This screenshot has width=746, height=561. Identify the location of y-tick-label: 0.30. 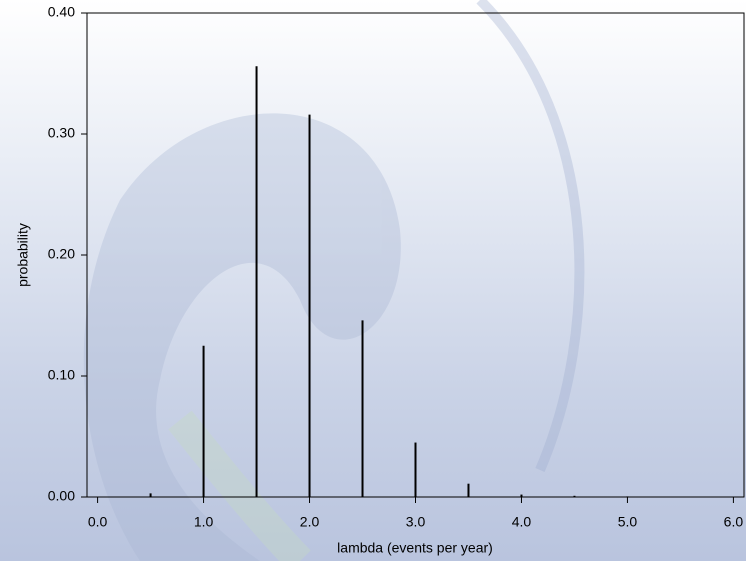
(61, 133).